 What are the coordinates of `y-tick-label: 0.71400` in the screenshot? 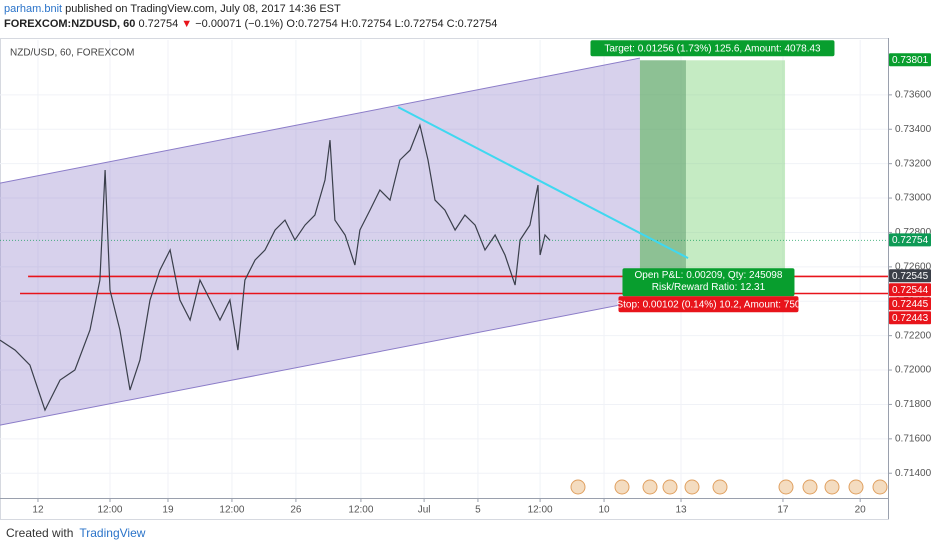 It's located at (913, 473).